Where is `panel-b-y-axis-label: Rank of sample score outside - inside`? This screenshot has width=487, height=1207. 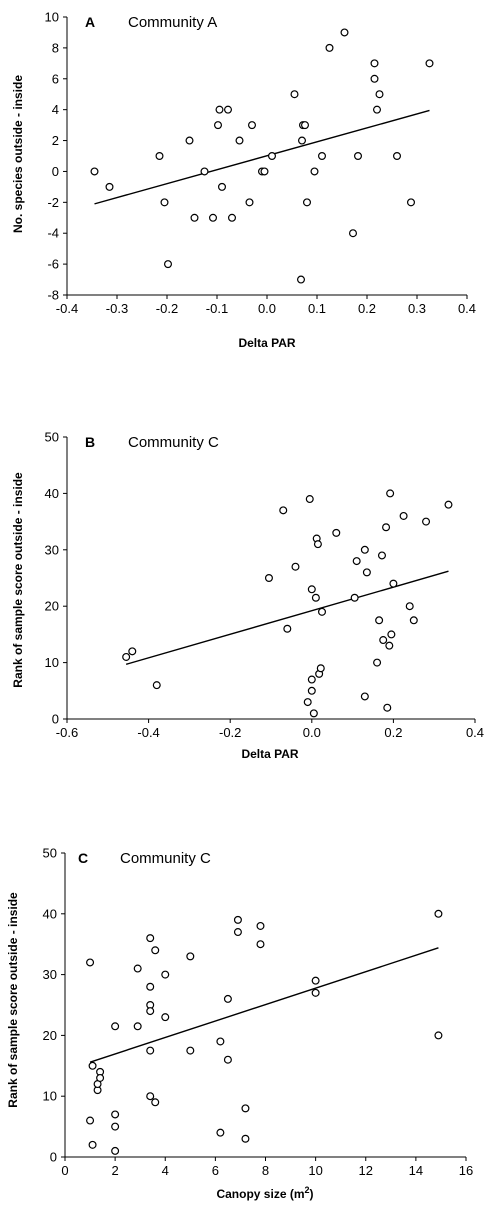 panel-b-y-axis-label: Rank of sample score outside - inside is located at coordinates (18, 580).